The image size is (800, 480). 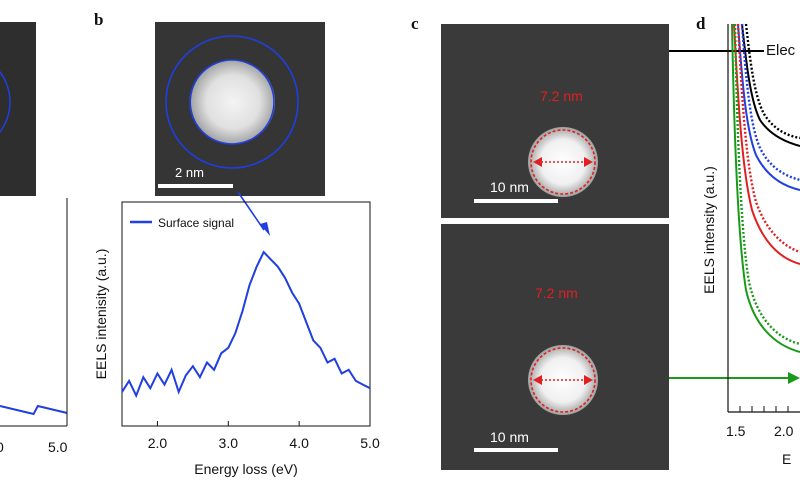 I want to click on surface-signal-line, so click(x=246, y=324).